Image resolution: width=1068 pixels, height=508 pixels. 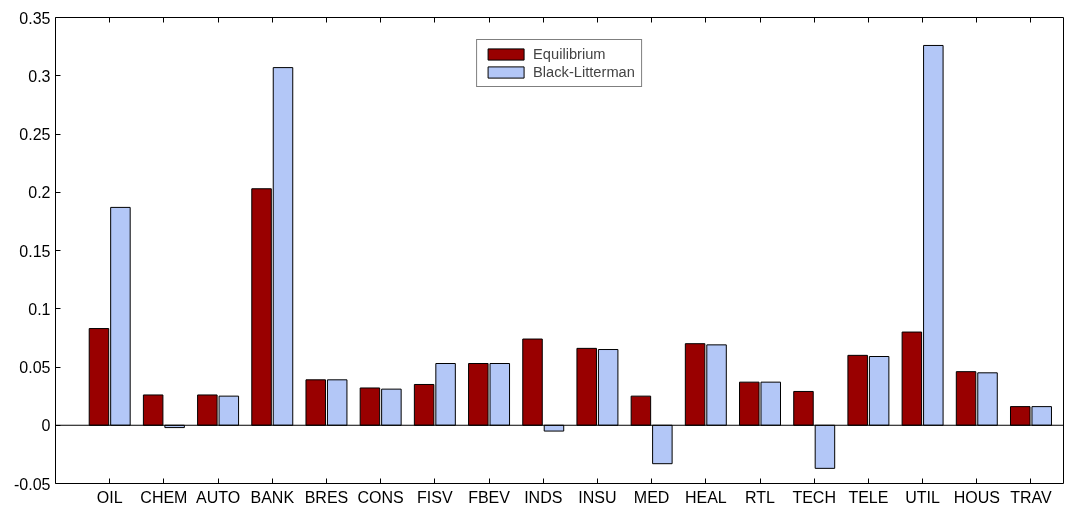 What do you see at coordinates (326, 497) in the screenshot?
I see `x-tick-label: BRES` at bounding box center [326, 497].